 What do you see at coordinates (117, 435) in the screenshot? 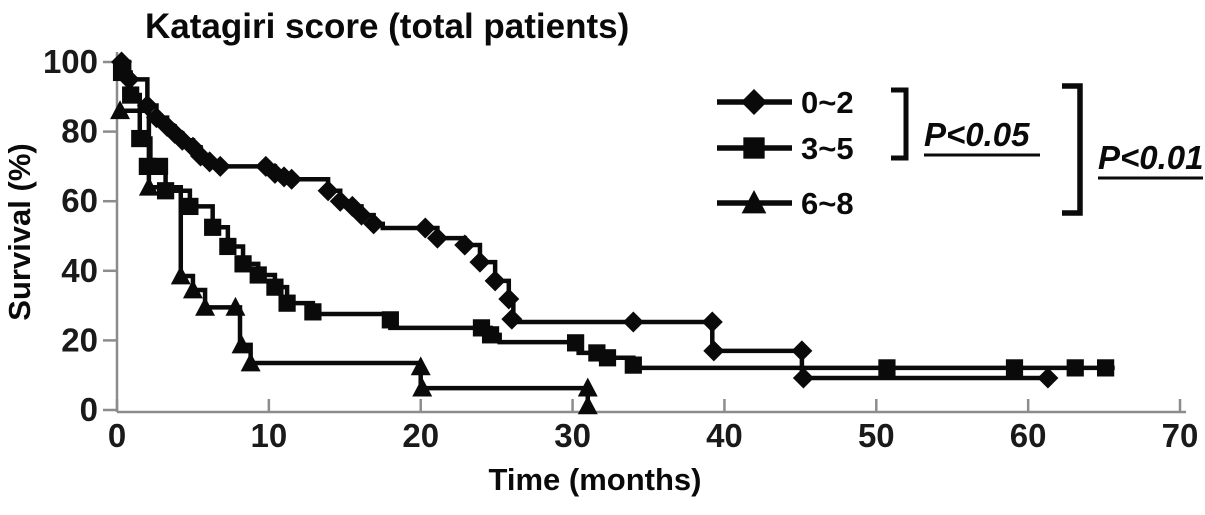
I see `x-tick-label: 0` at bounding box center [117, 435].